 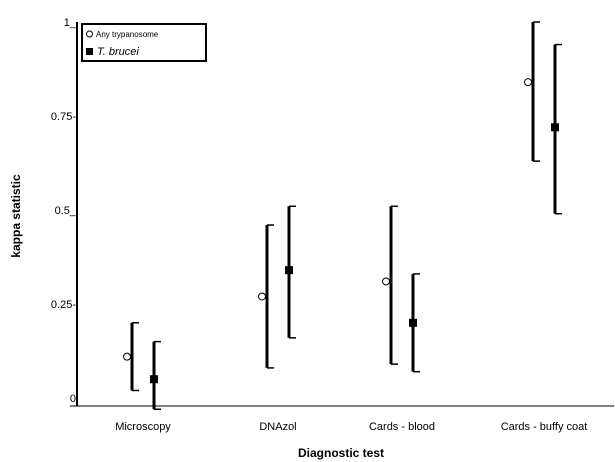 I want to click on y-tick-labels: 0 0.25- 0.5_ 0.75- 1_, so click(x=64, y=211).